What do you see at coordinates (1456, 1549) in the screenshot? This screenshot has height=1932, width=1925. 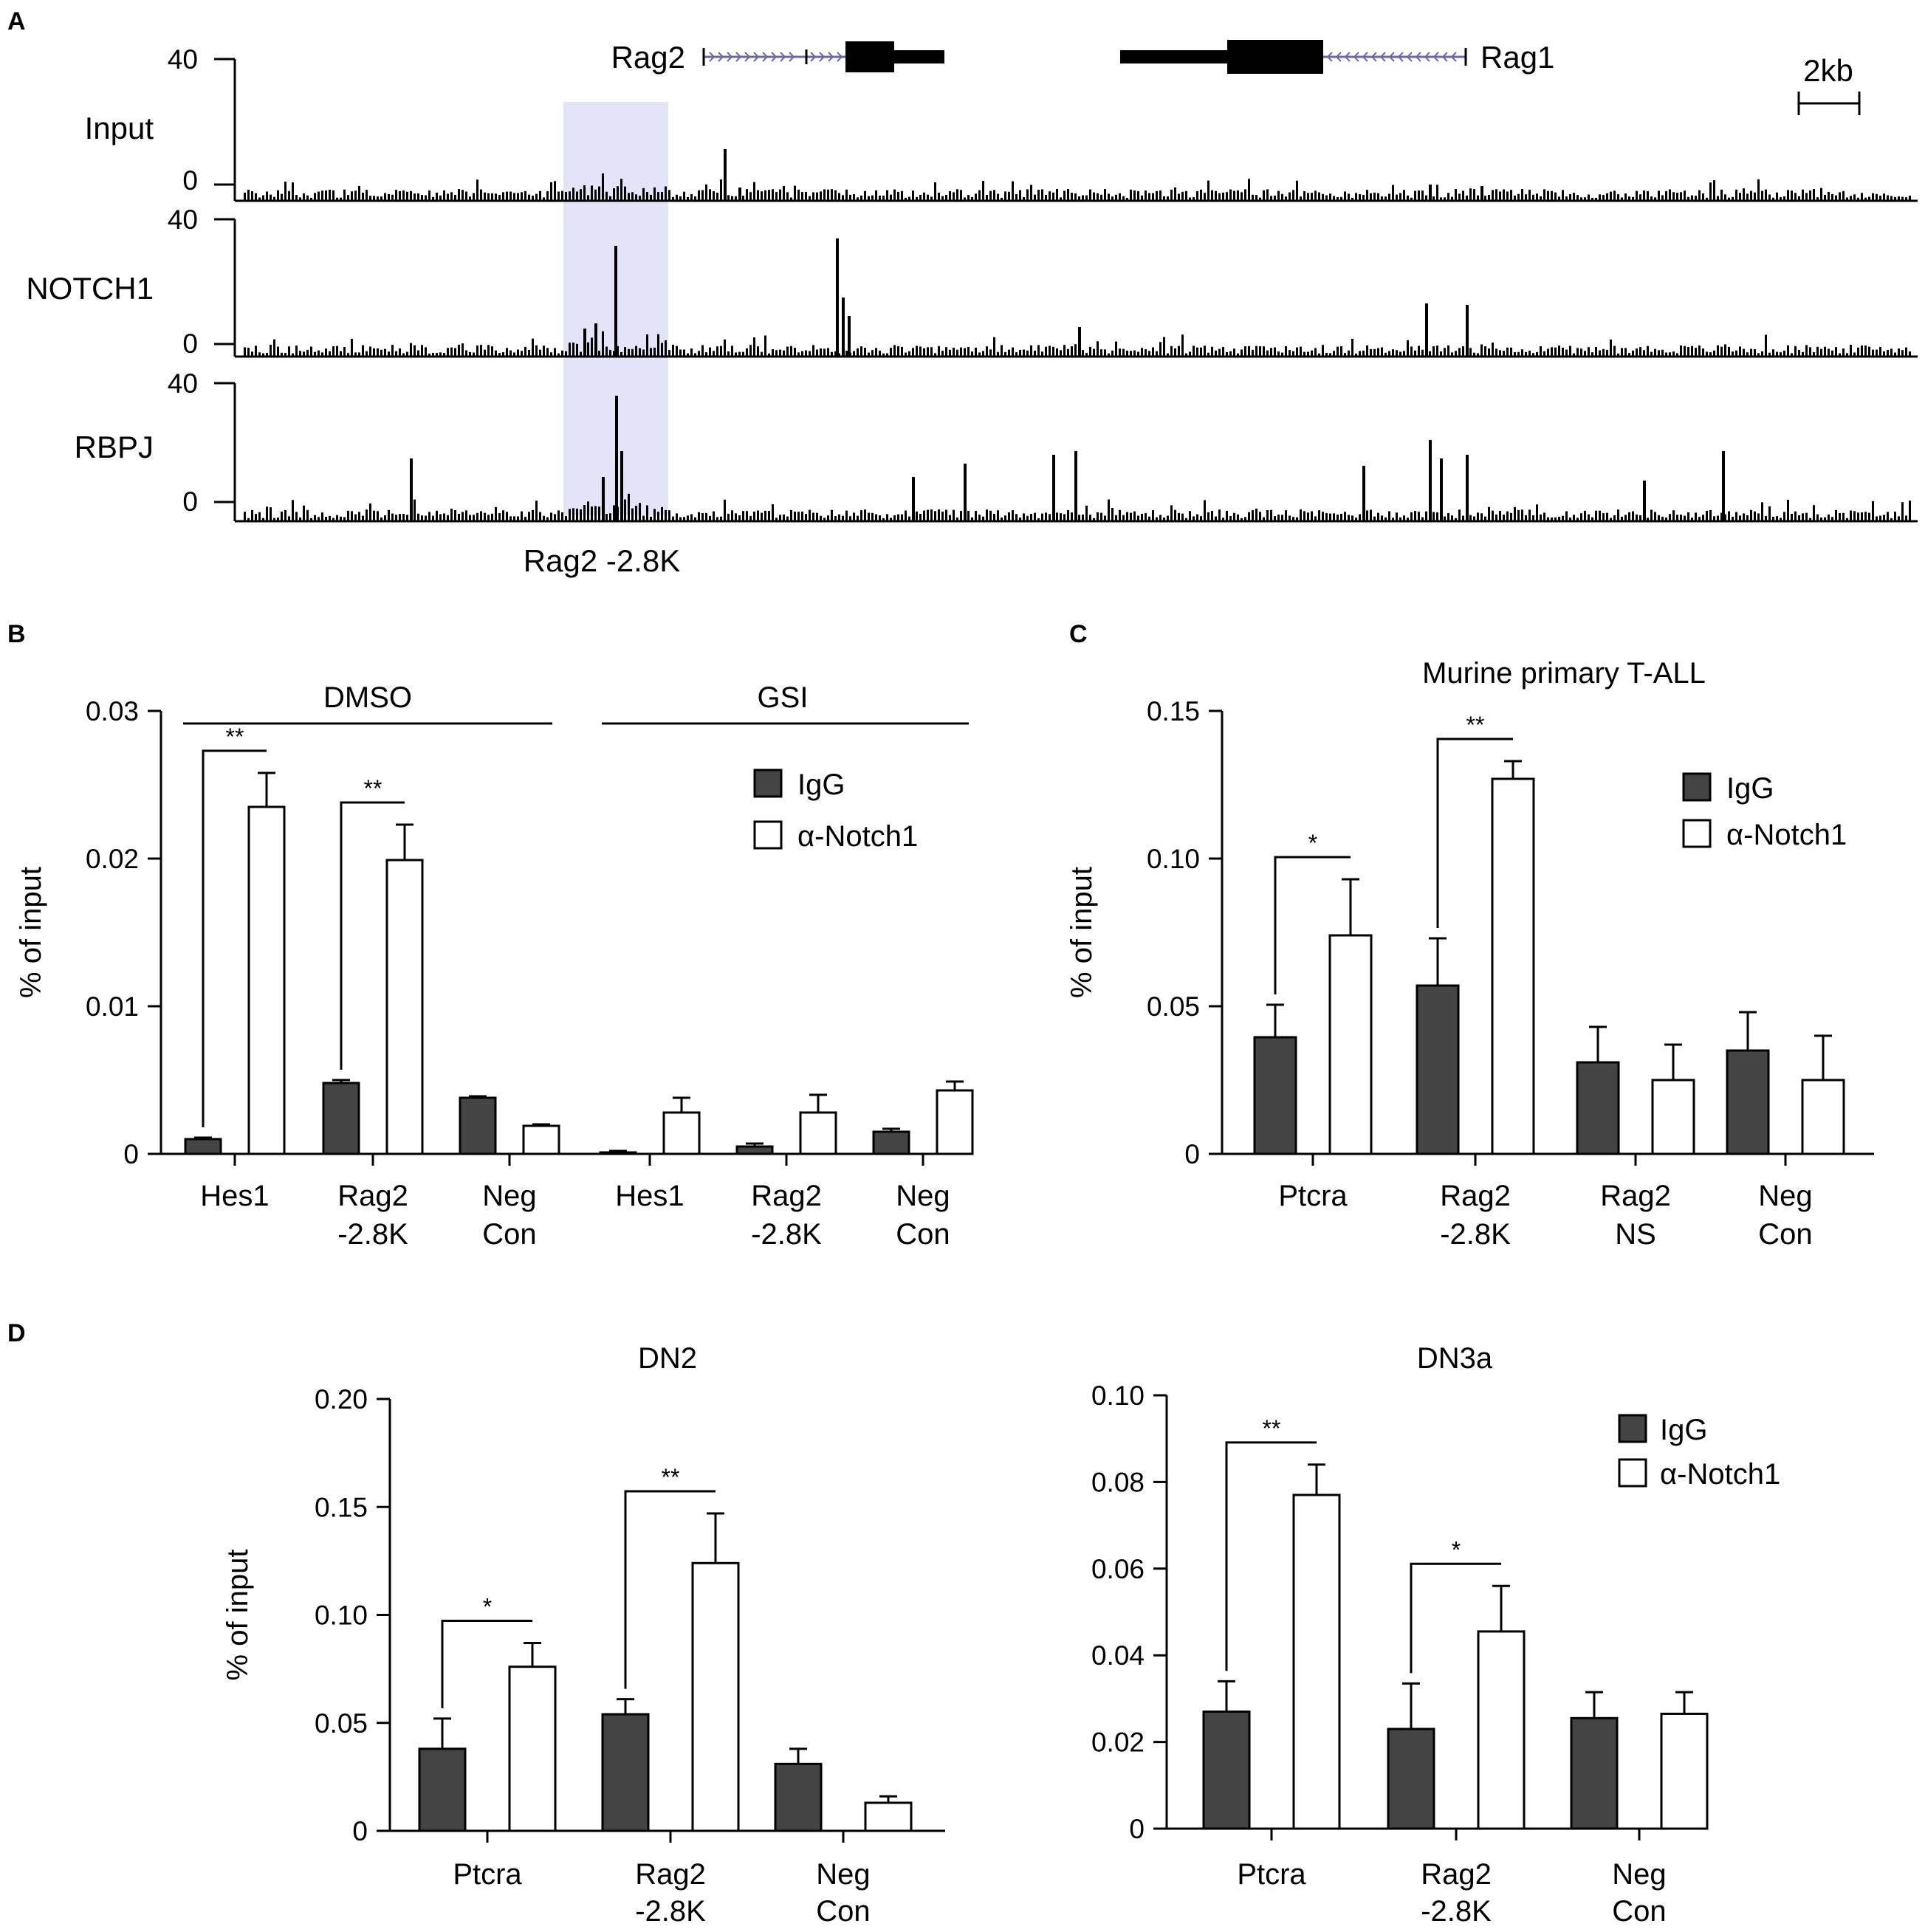 I see `significance-label: *` at bounding box center [1456, 1549].